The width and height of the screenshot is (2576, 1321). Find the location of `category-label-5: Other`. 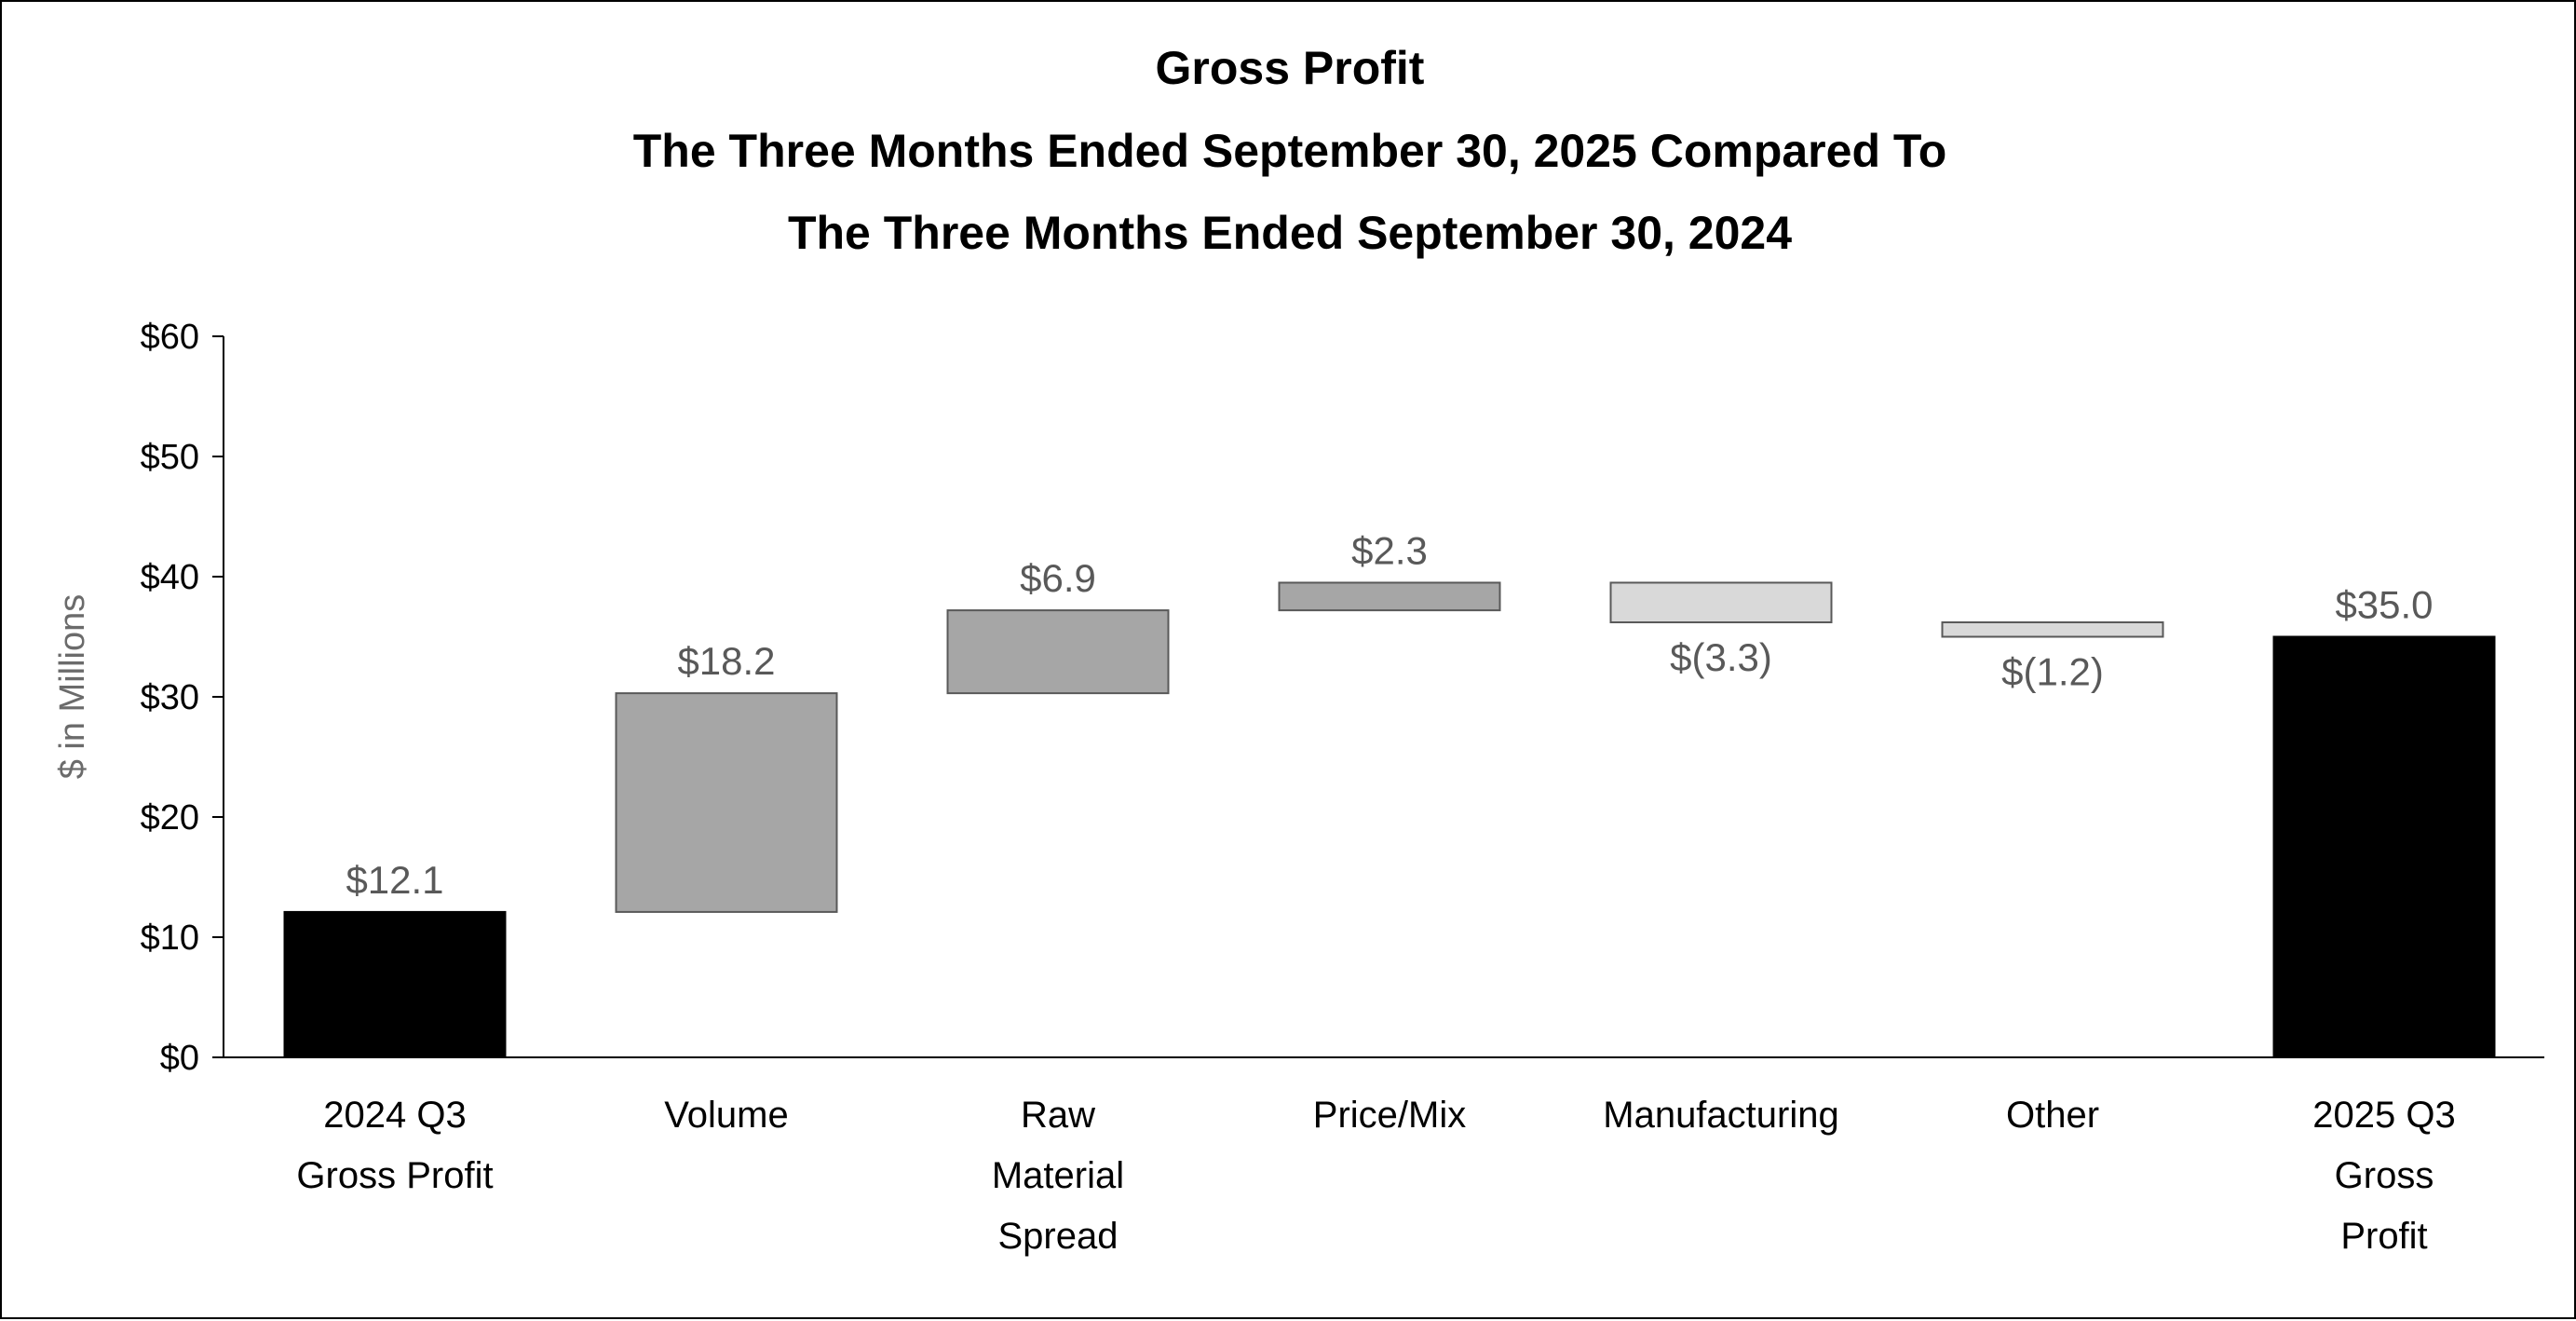

category-label-5: Other is located at coordinates (2052, 1116).